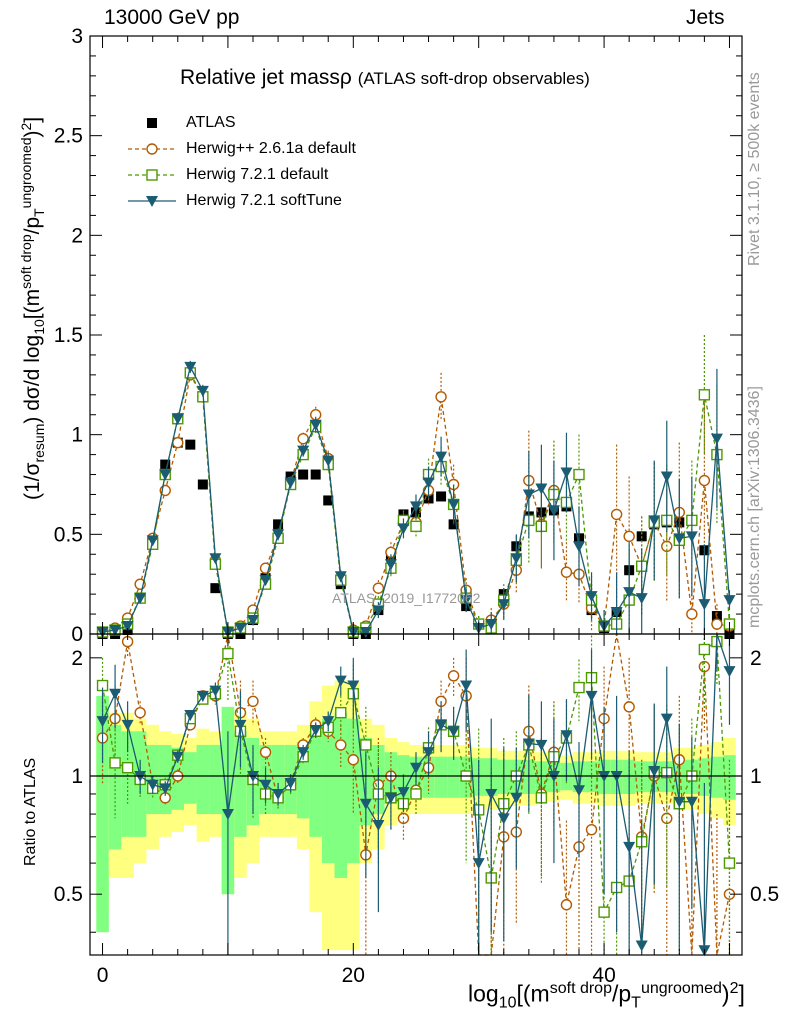 The width and height of the screenshot is (786, 1024). What do you see at coordinates (68, 534) in the screenshot?
I see `y-tick-label: 0.5` at bounding box center [68, 534].